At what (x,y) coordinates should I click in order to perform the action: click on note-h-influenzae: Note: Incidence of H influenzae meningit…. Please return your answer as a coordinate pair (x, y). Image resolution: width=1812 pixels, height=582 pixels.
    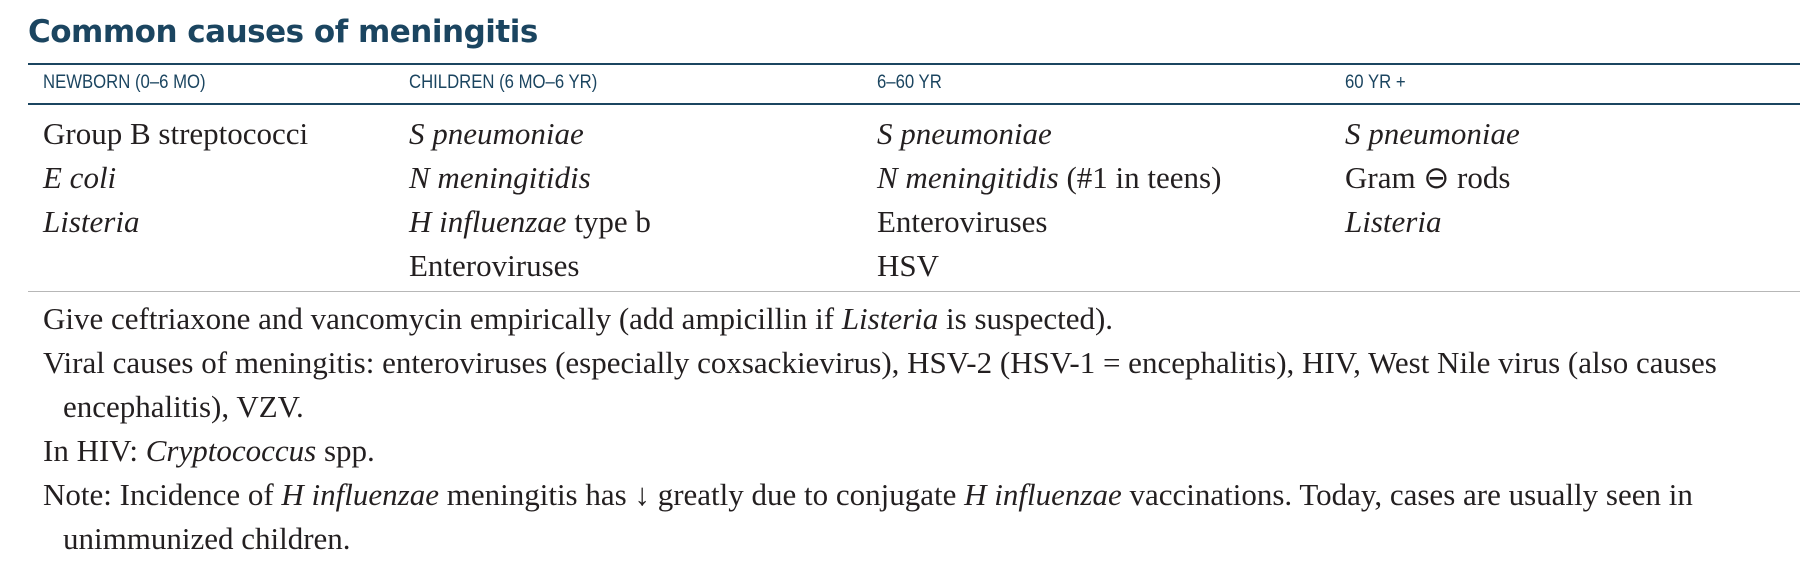
    Looking at the image, I should click on (868, 516).